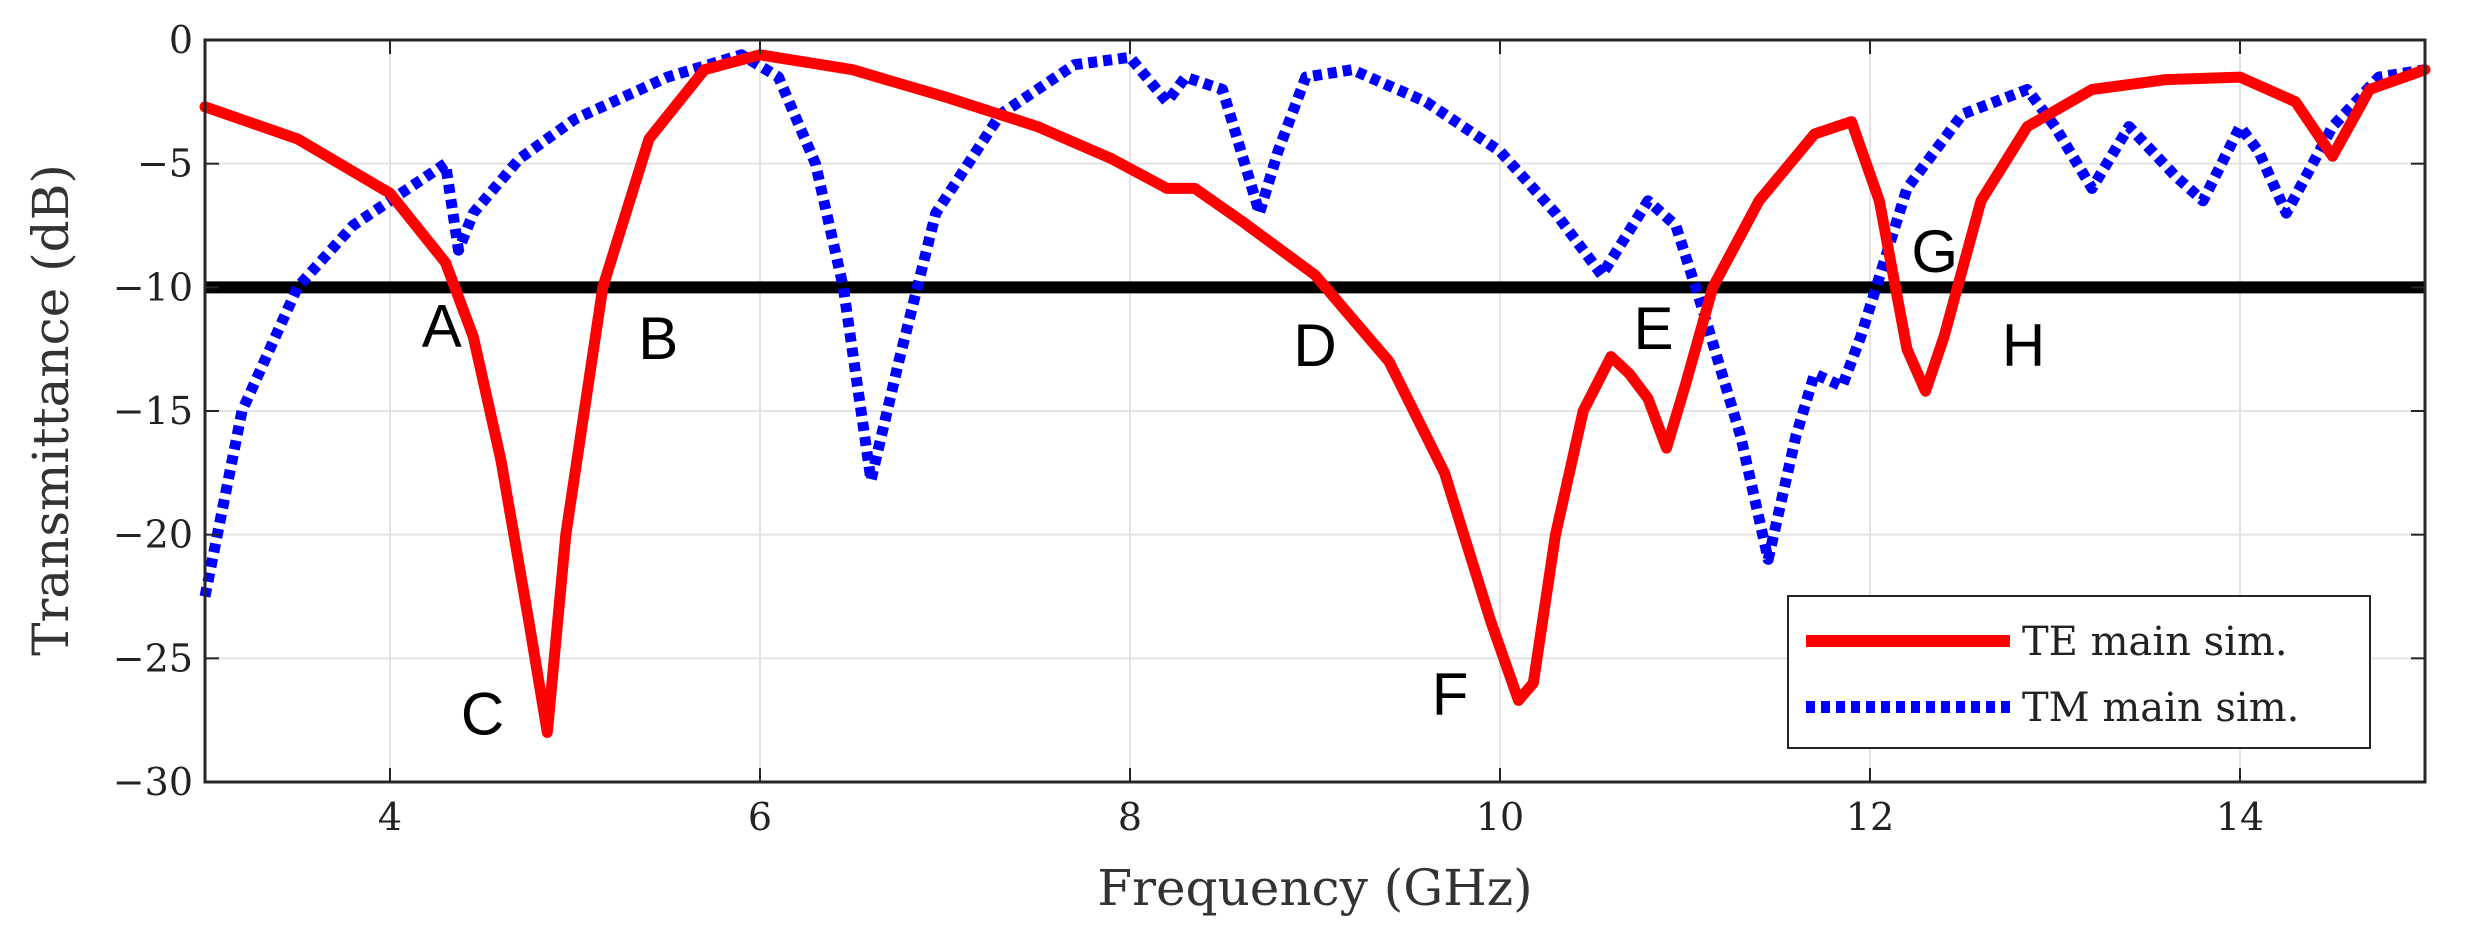 The width and height of the screenshot is (2469, 939). Describe the element at coordinates (1314, 345) in the screenshot. I see `annotation-d: D` at that location.